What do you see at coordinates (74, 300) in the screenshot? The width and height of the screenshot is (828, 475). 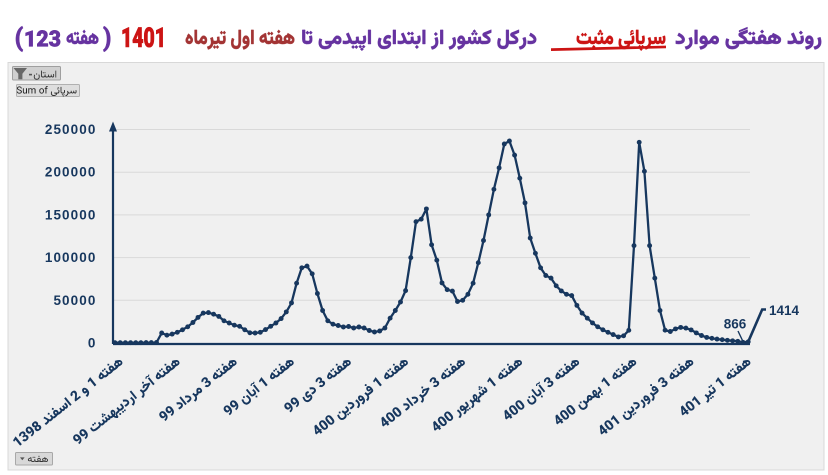 I see `svg-text: 50000` at bounding box center [74, 300].